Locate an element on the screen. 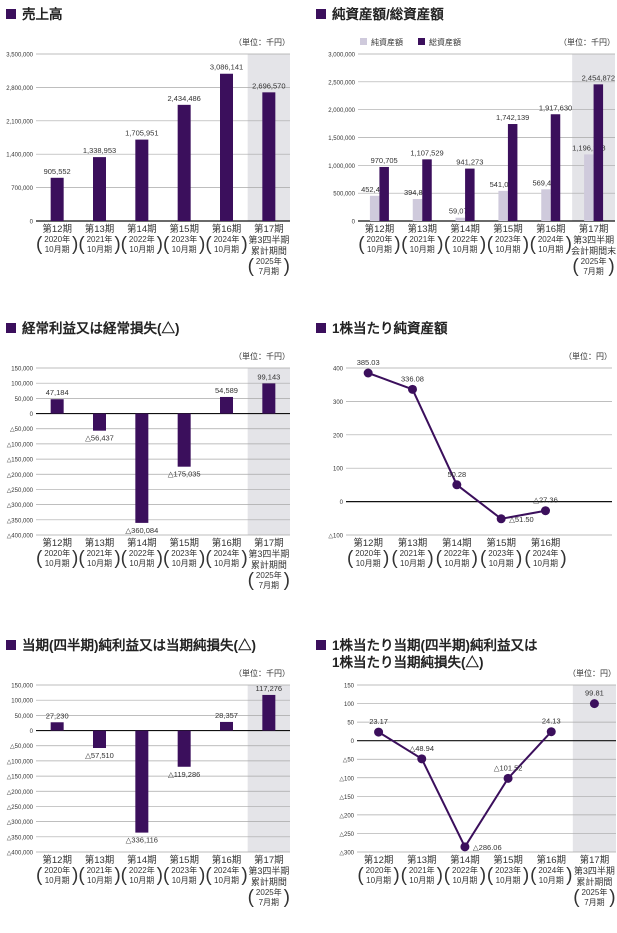 The width and height of the screenshot is (617, 933). y-tick-label: △250,000 is located at coordinates (20, 808).